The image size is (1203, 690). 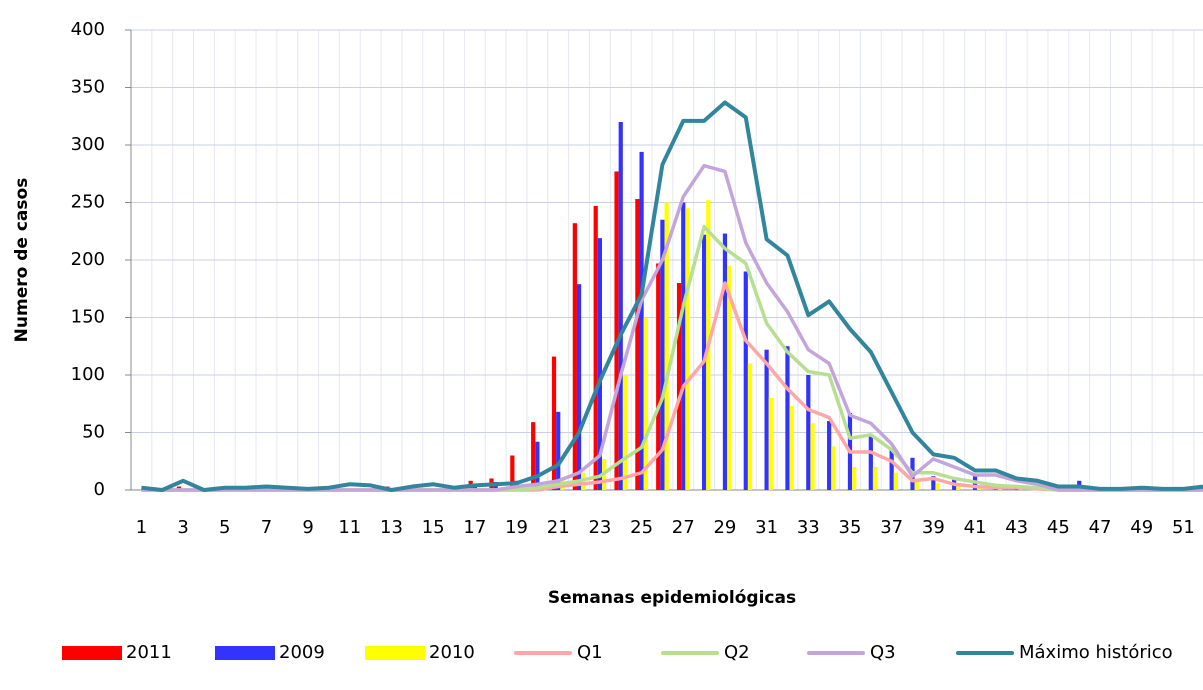 I want to click on y-tick-label: 300, so click(x=88, y=144).